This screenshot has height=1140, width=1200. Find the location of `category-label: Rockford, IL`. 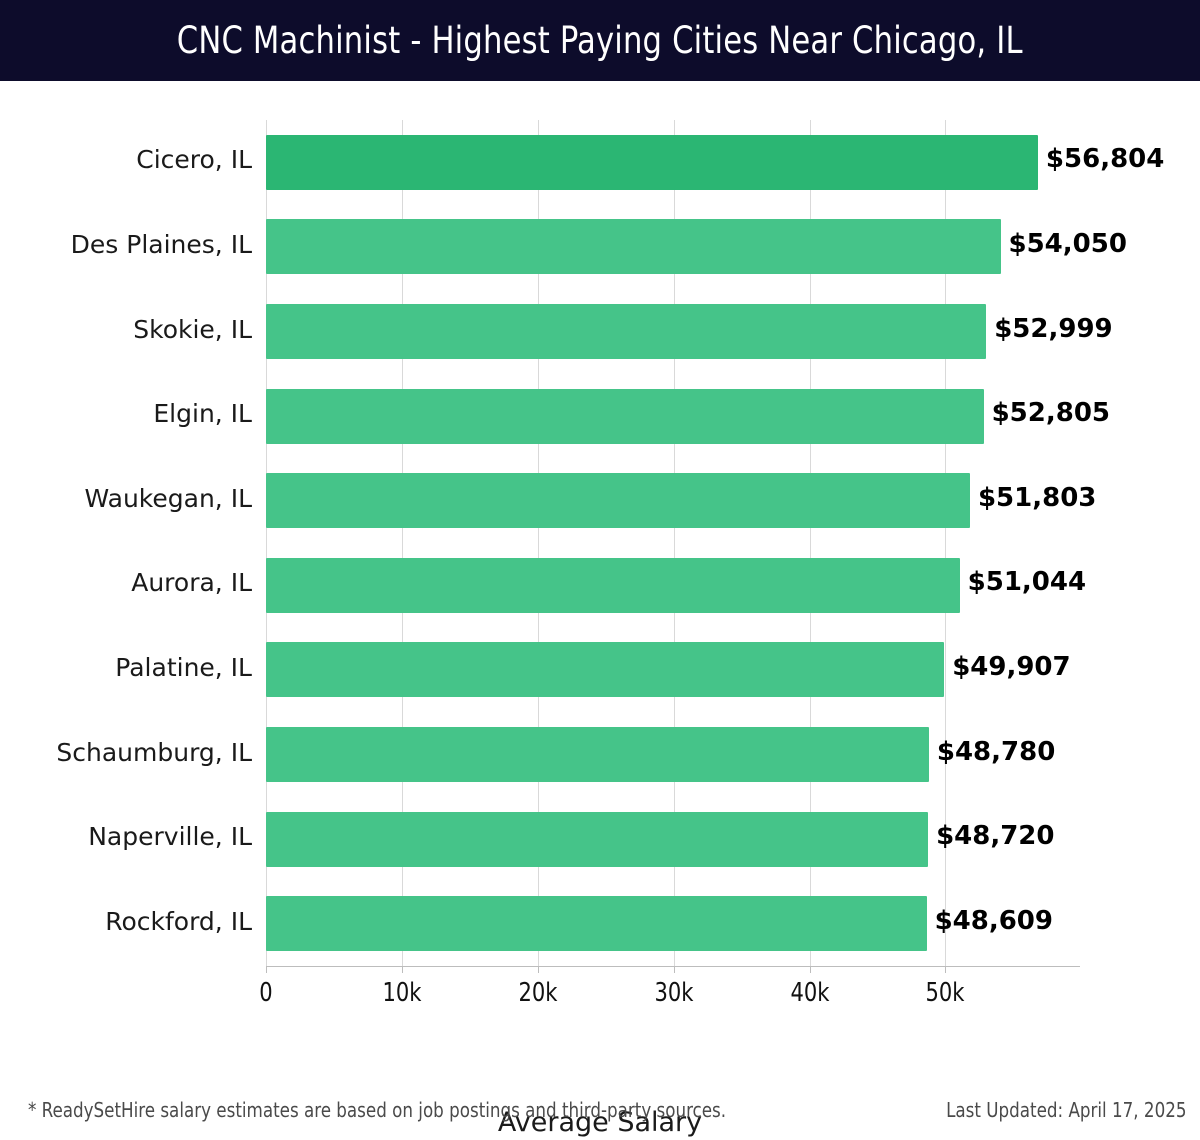

category-label: Rockford, IL is located at coordinates (178, 921).